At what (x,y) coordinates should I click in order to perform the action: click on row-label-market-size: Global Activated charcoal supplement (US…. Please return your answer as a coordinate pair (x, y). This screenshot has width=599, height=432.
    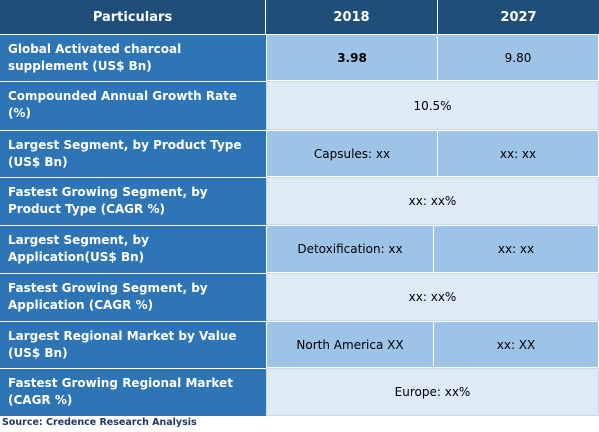
    Looking at the image, I should click on (133, 57).